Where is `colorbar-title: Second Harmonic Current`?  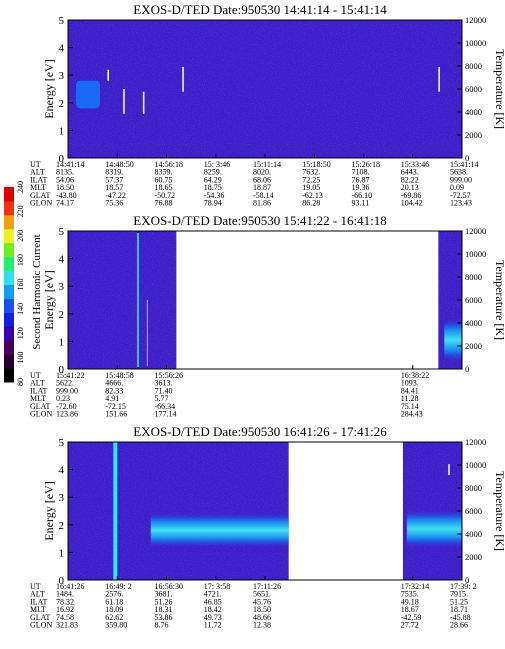 colorbar-title: Second Harmonic Current is located at coordinates (37, 291).